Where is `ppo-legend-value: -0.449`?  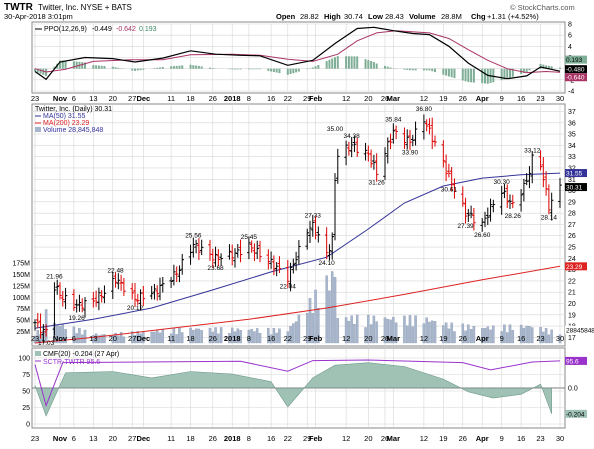 ppo-legend-value: -0.449 is located at coordinates (102, 29).